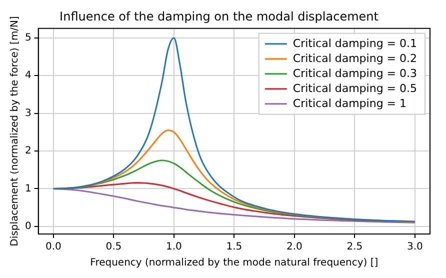  What do you see at coordinates (174, 247) in the screenshot?
I see `x-tick-label: 1.0` at bounding box center [174, 247].